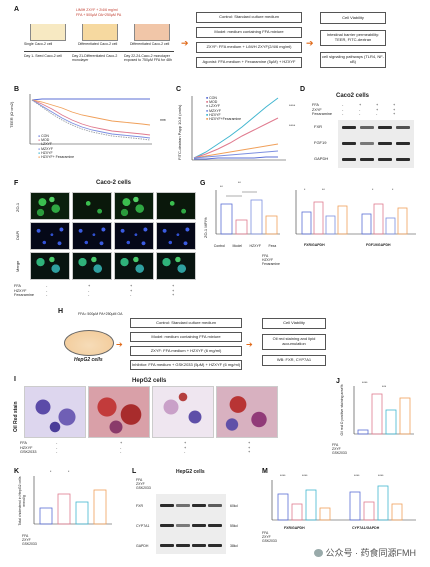 This screenshot has width=430, height=567. Describe the element at coordinates (249, 17) in the screenshot. I see `group-box-control: Control: Standard culture medium` at that location.